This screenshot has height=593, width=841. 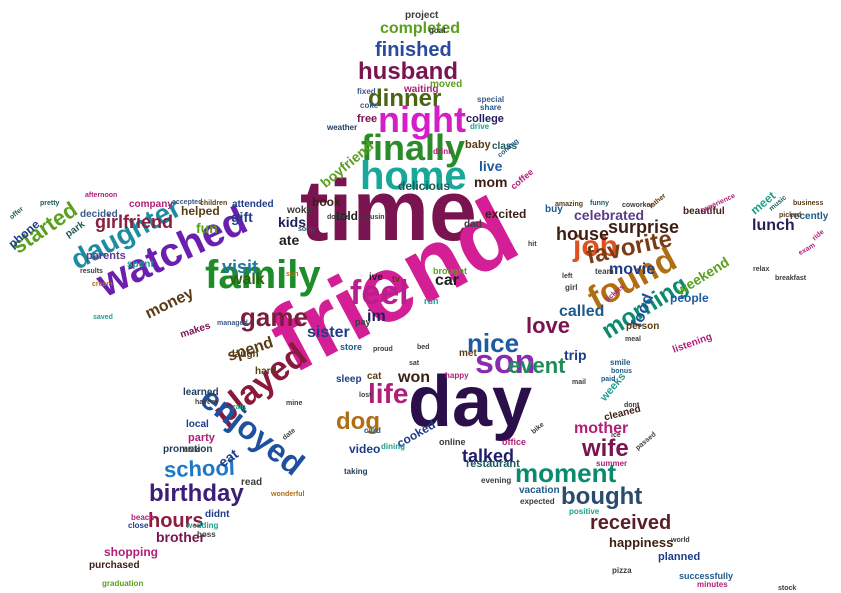 What do you see at coordinates (773, 225) in the screenshot?
I see `word-lunch: lunch` at bounding box center [773, 225].